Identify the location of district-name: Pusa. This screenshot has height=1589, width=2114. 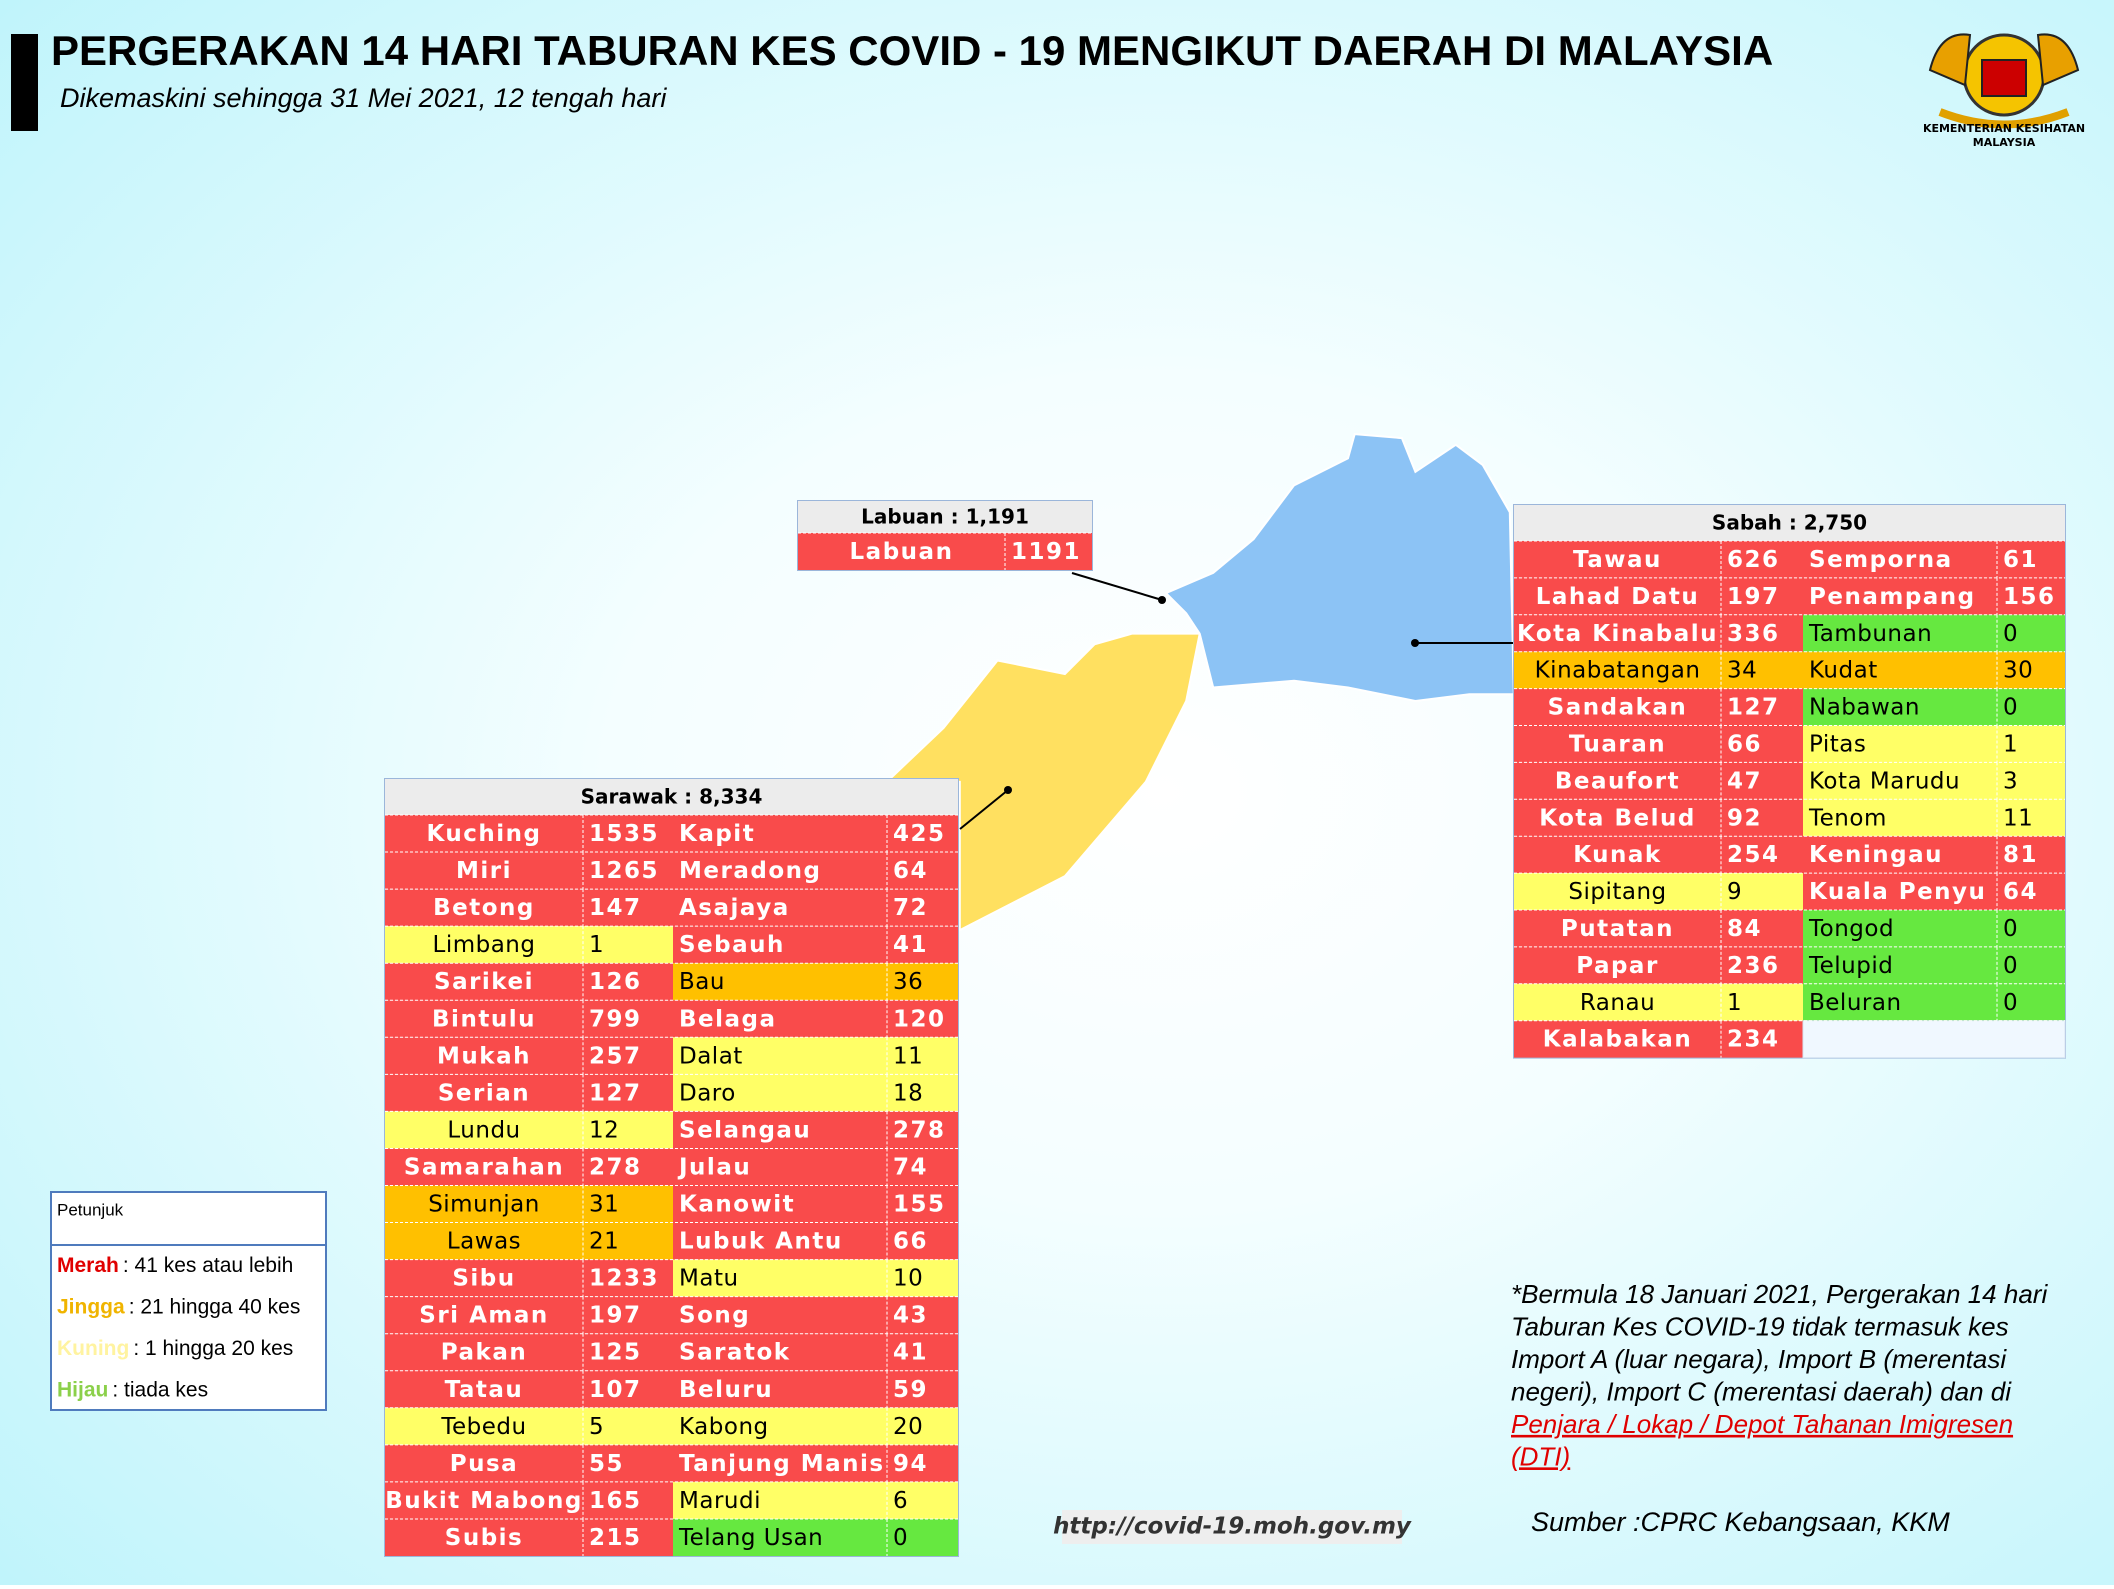
(484, 1464).